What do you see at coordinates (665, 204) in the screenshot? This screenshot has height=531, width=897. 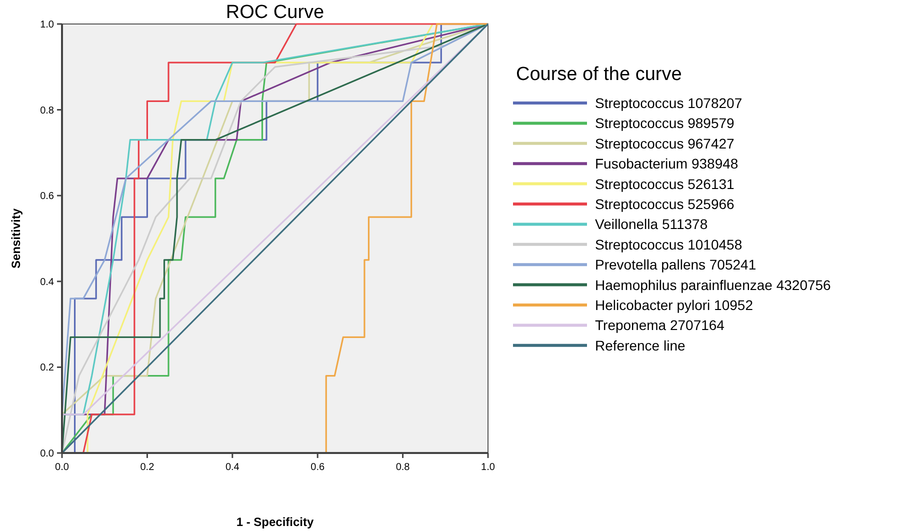 I see `text: Streptococcus 525966` at bounding box center [665, 204].